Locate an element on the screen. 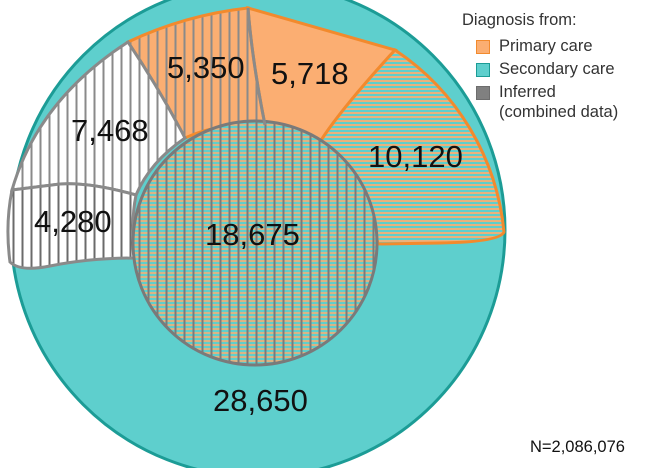 This screenshot has height=468, width=665. label-secondary-inferred: 4,280 is located at coordinates (73, 221).